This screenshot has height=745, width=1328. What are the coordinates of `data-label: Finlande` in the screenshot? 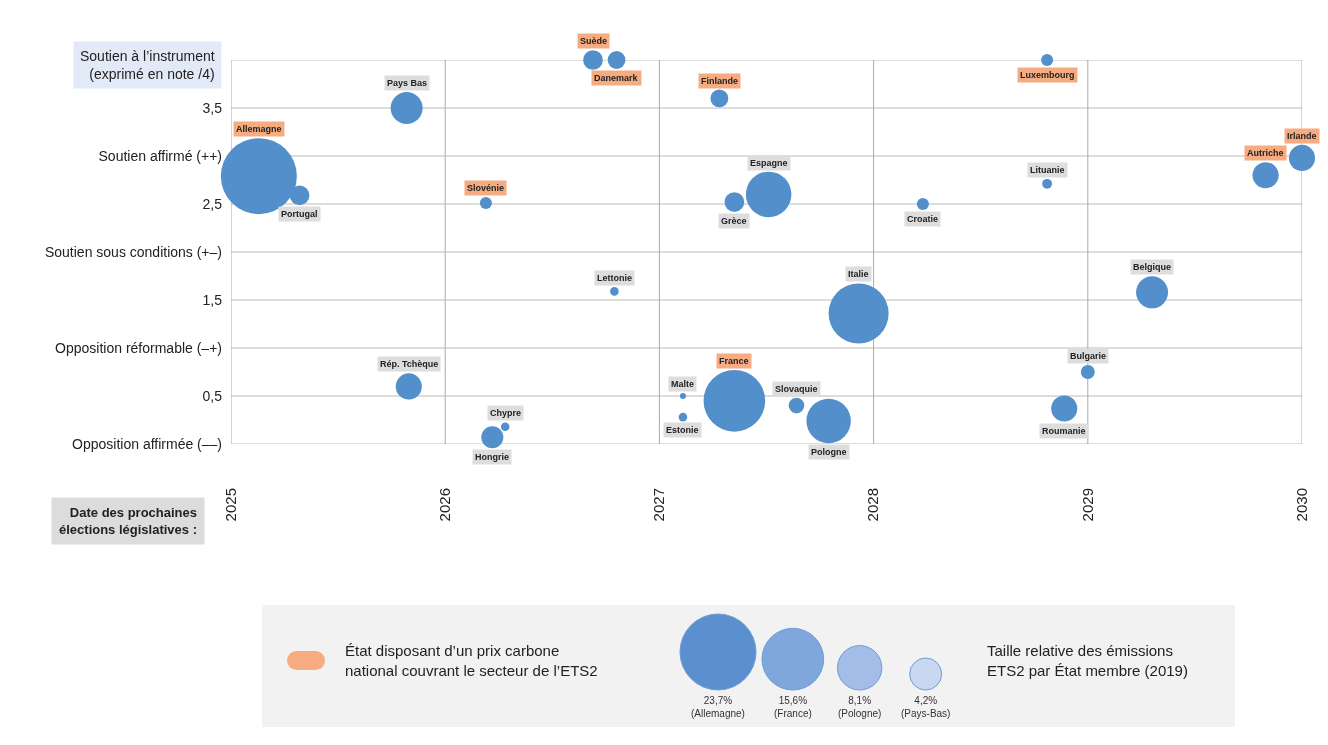 It's located at (720, 81).